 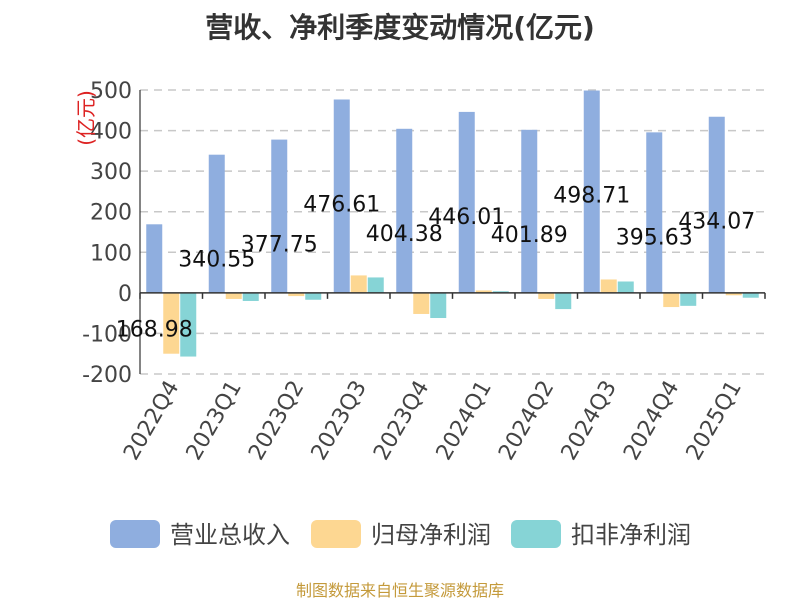 What do you see at coordinates (483, 291) in the screenshot?
I see `bar-net_profit-2024Q1` at bounding box center [483, 291].